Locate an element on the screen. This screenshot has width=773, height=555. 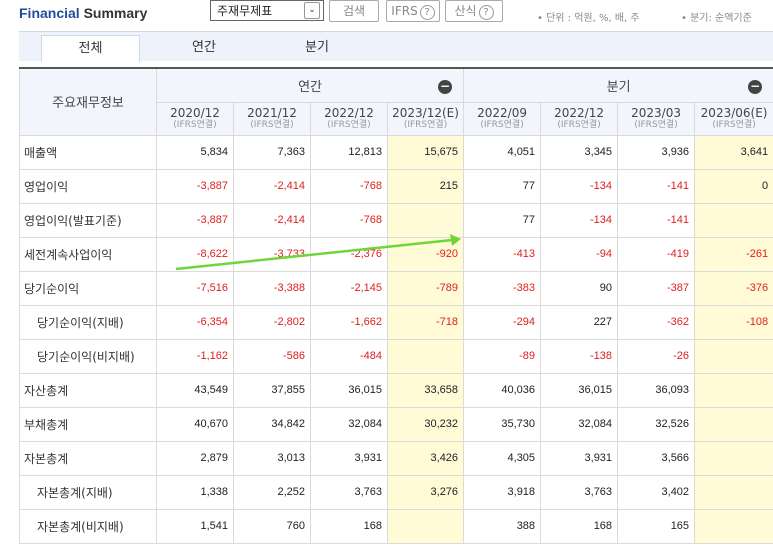
row-label: 영업이익 is located at coordinates (88, 186).